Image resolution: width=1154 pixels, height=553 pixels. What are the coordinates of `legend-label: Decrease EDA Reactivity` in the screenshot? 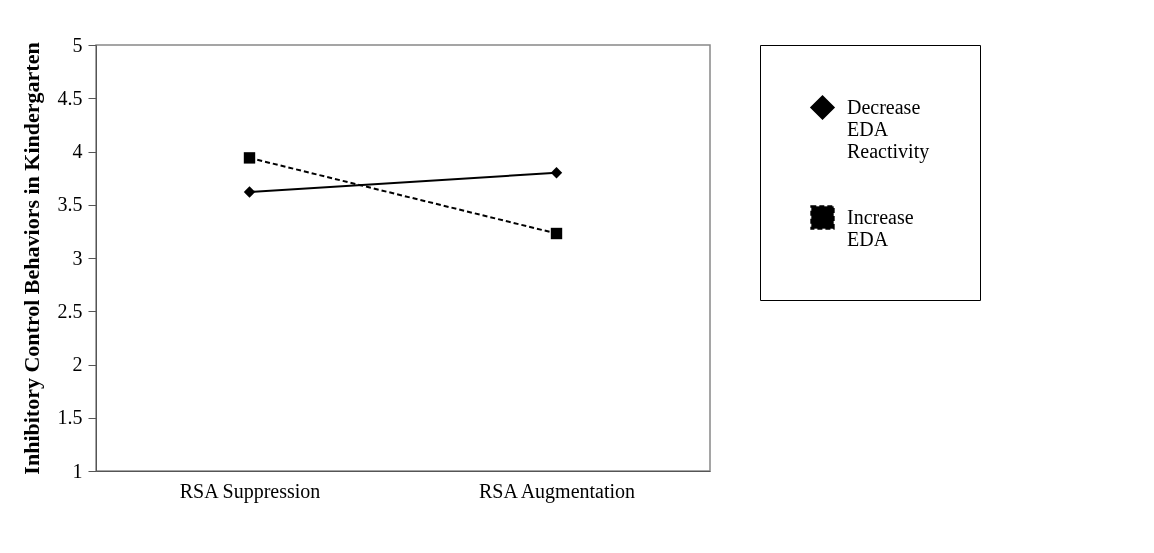 It's located at (888, 129).